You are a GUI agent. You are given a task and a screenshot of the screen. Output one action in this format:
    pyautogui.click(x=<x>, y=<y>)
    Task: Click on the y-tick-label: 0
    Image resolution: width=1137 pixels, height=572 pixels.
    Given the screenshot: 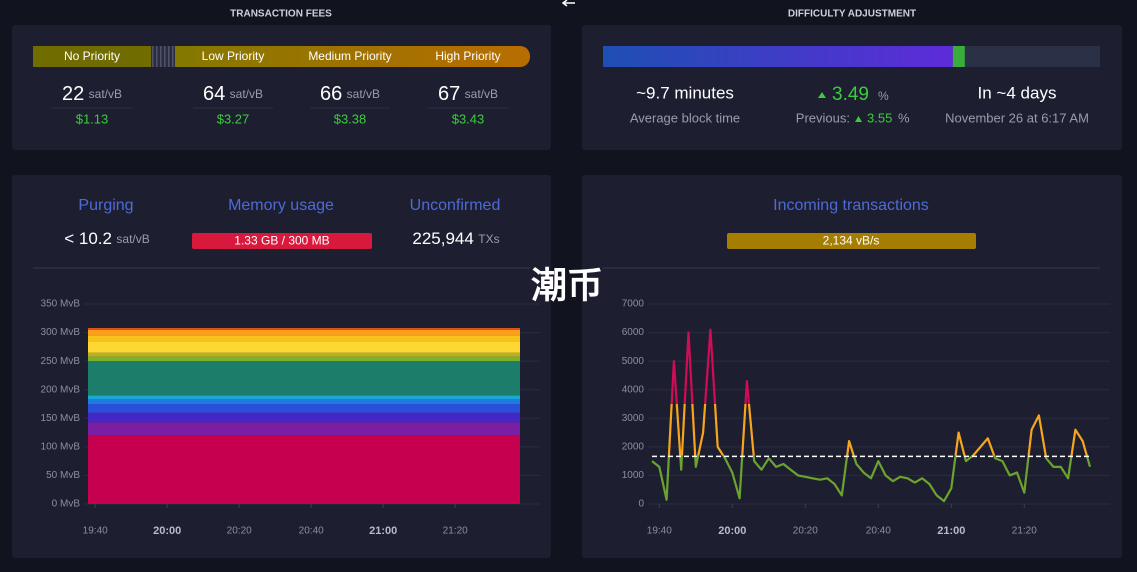 What is the action you would take?
    pyautogui.click(x=641, y=504)
    